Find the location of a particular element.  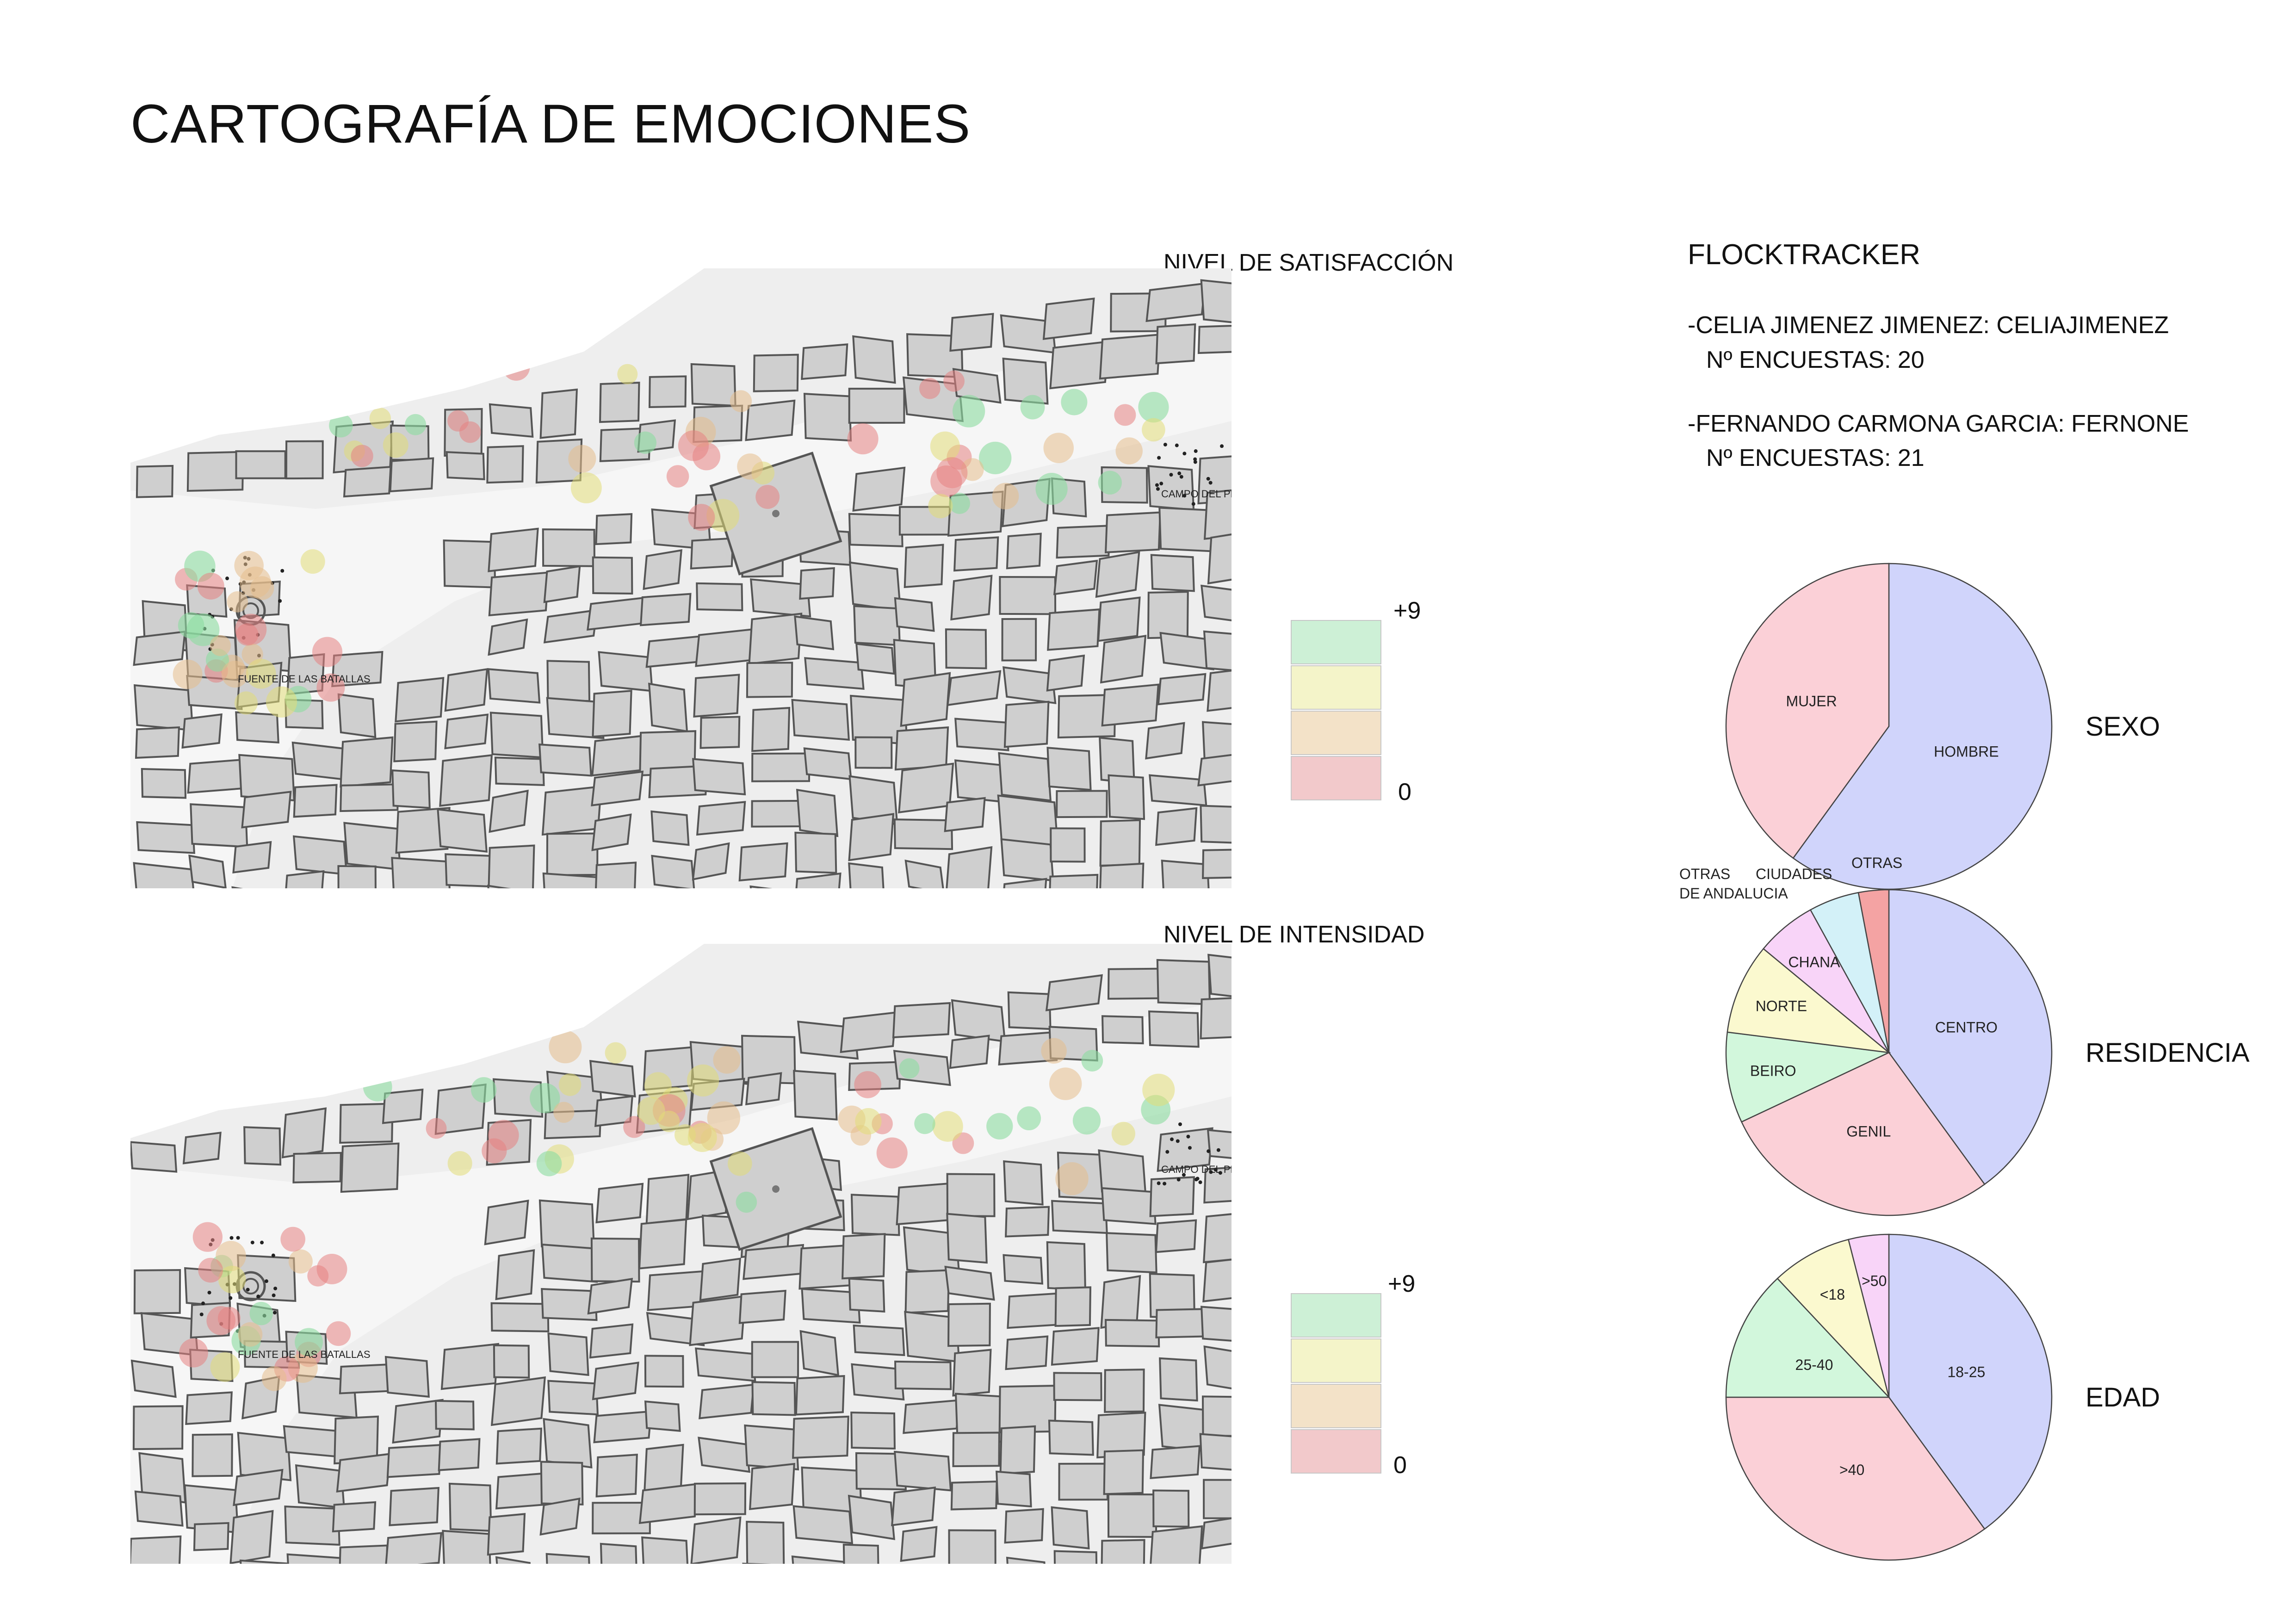

user-1-count: Nº ENCUESTAS: 20 is located at coordinates (1815, 360).